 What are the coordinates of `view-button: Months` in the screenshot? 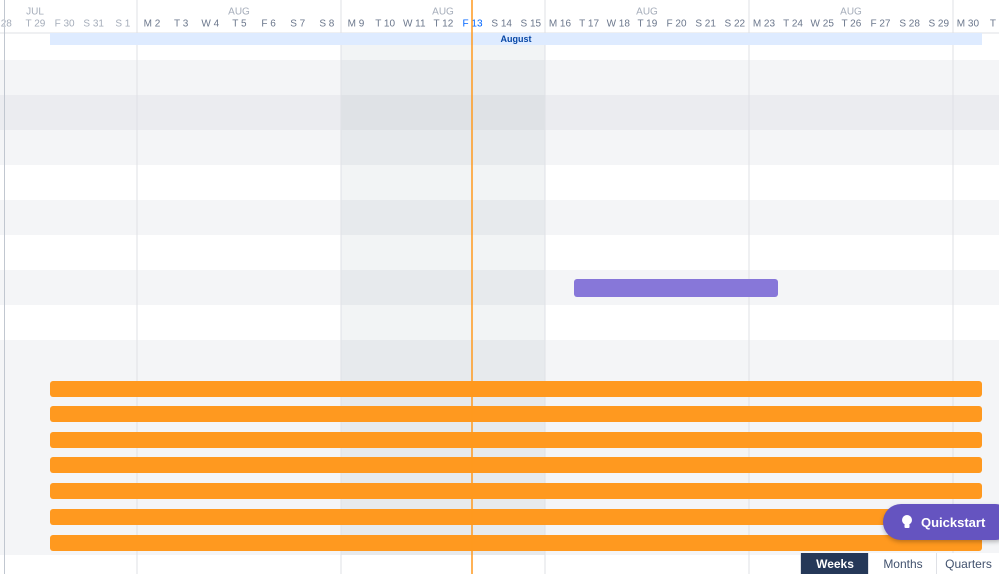 It's located at (902, 563).